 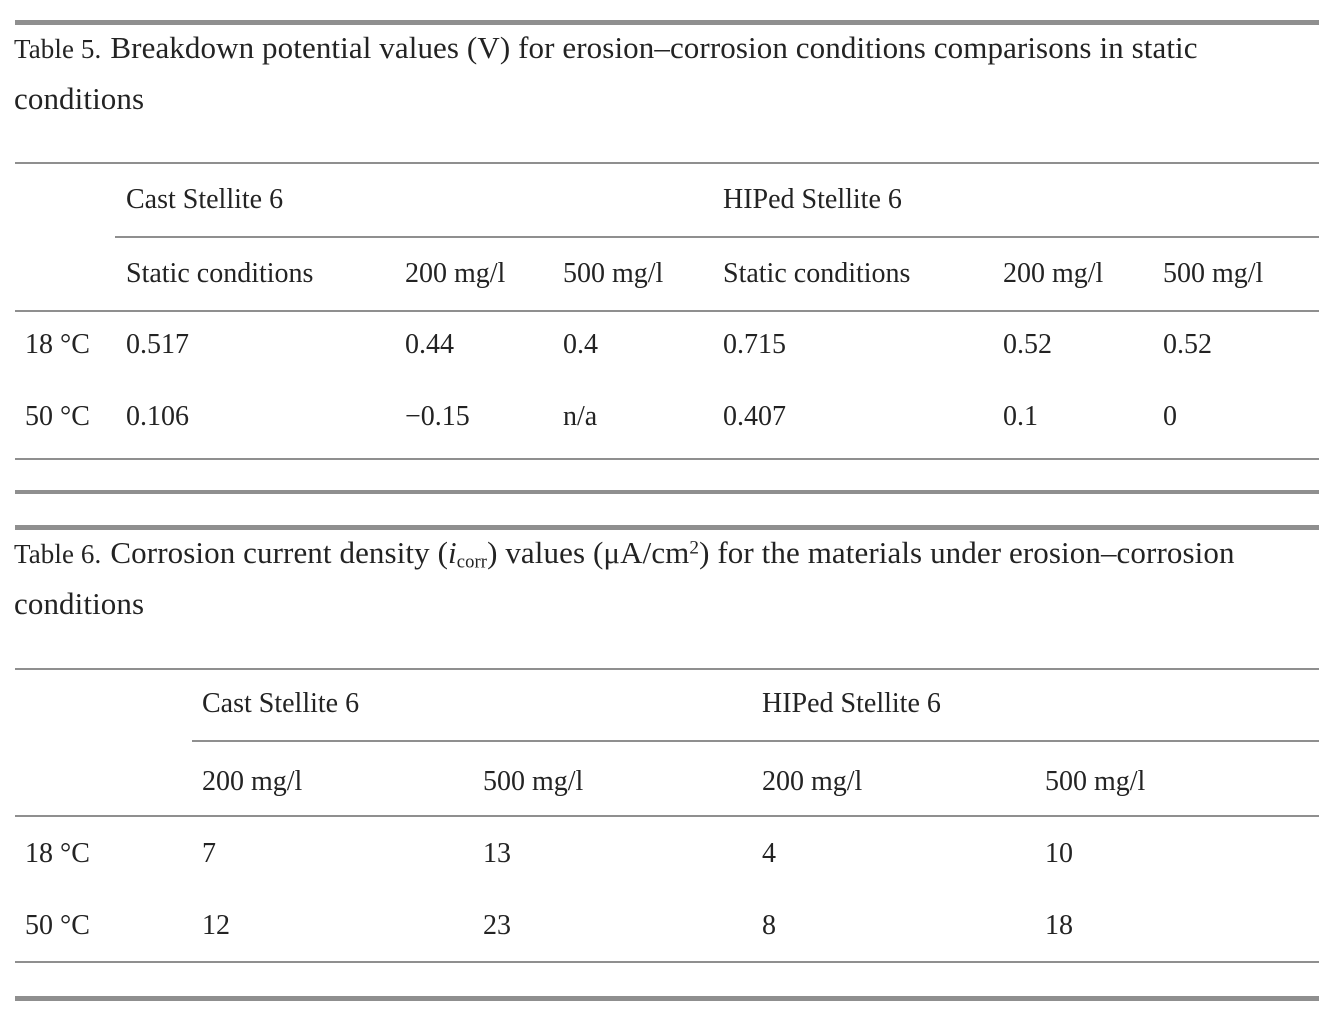 I want to click on table6-caption-sup: 2, so click(x=694, y=548).